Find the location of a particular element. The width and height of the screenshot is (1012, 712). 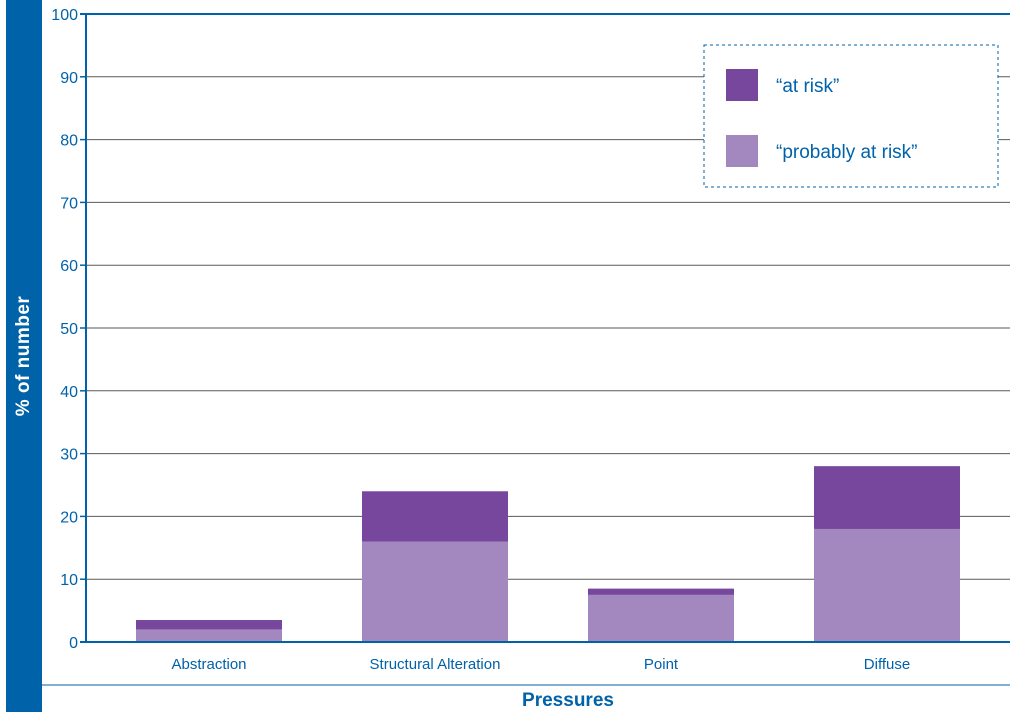

y-tick-label: 40 is located at coordinates (69, 392).